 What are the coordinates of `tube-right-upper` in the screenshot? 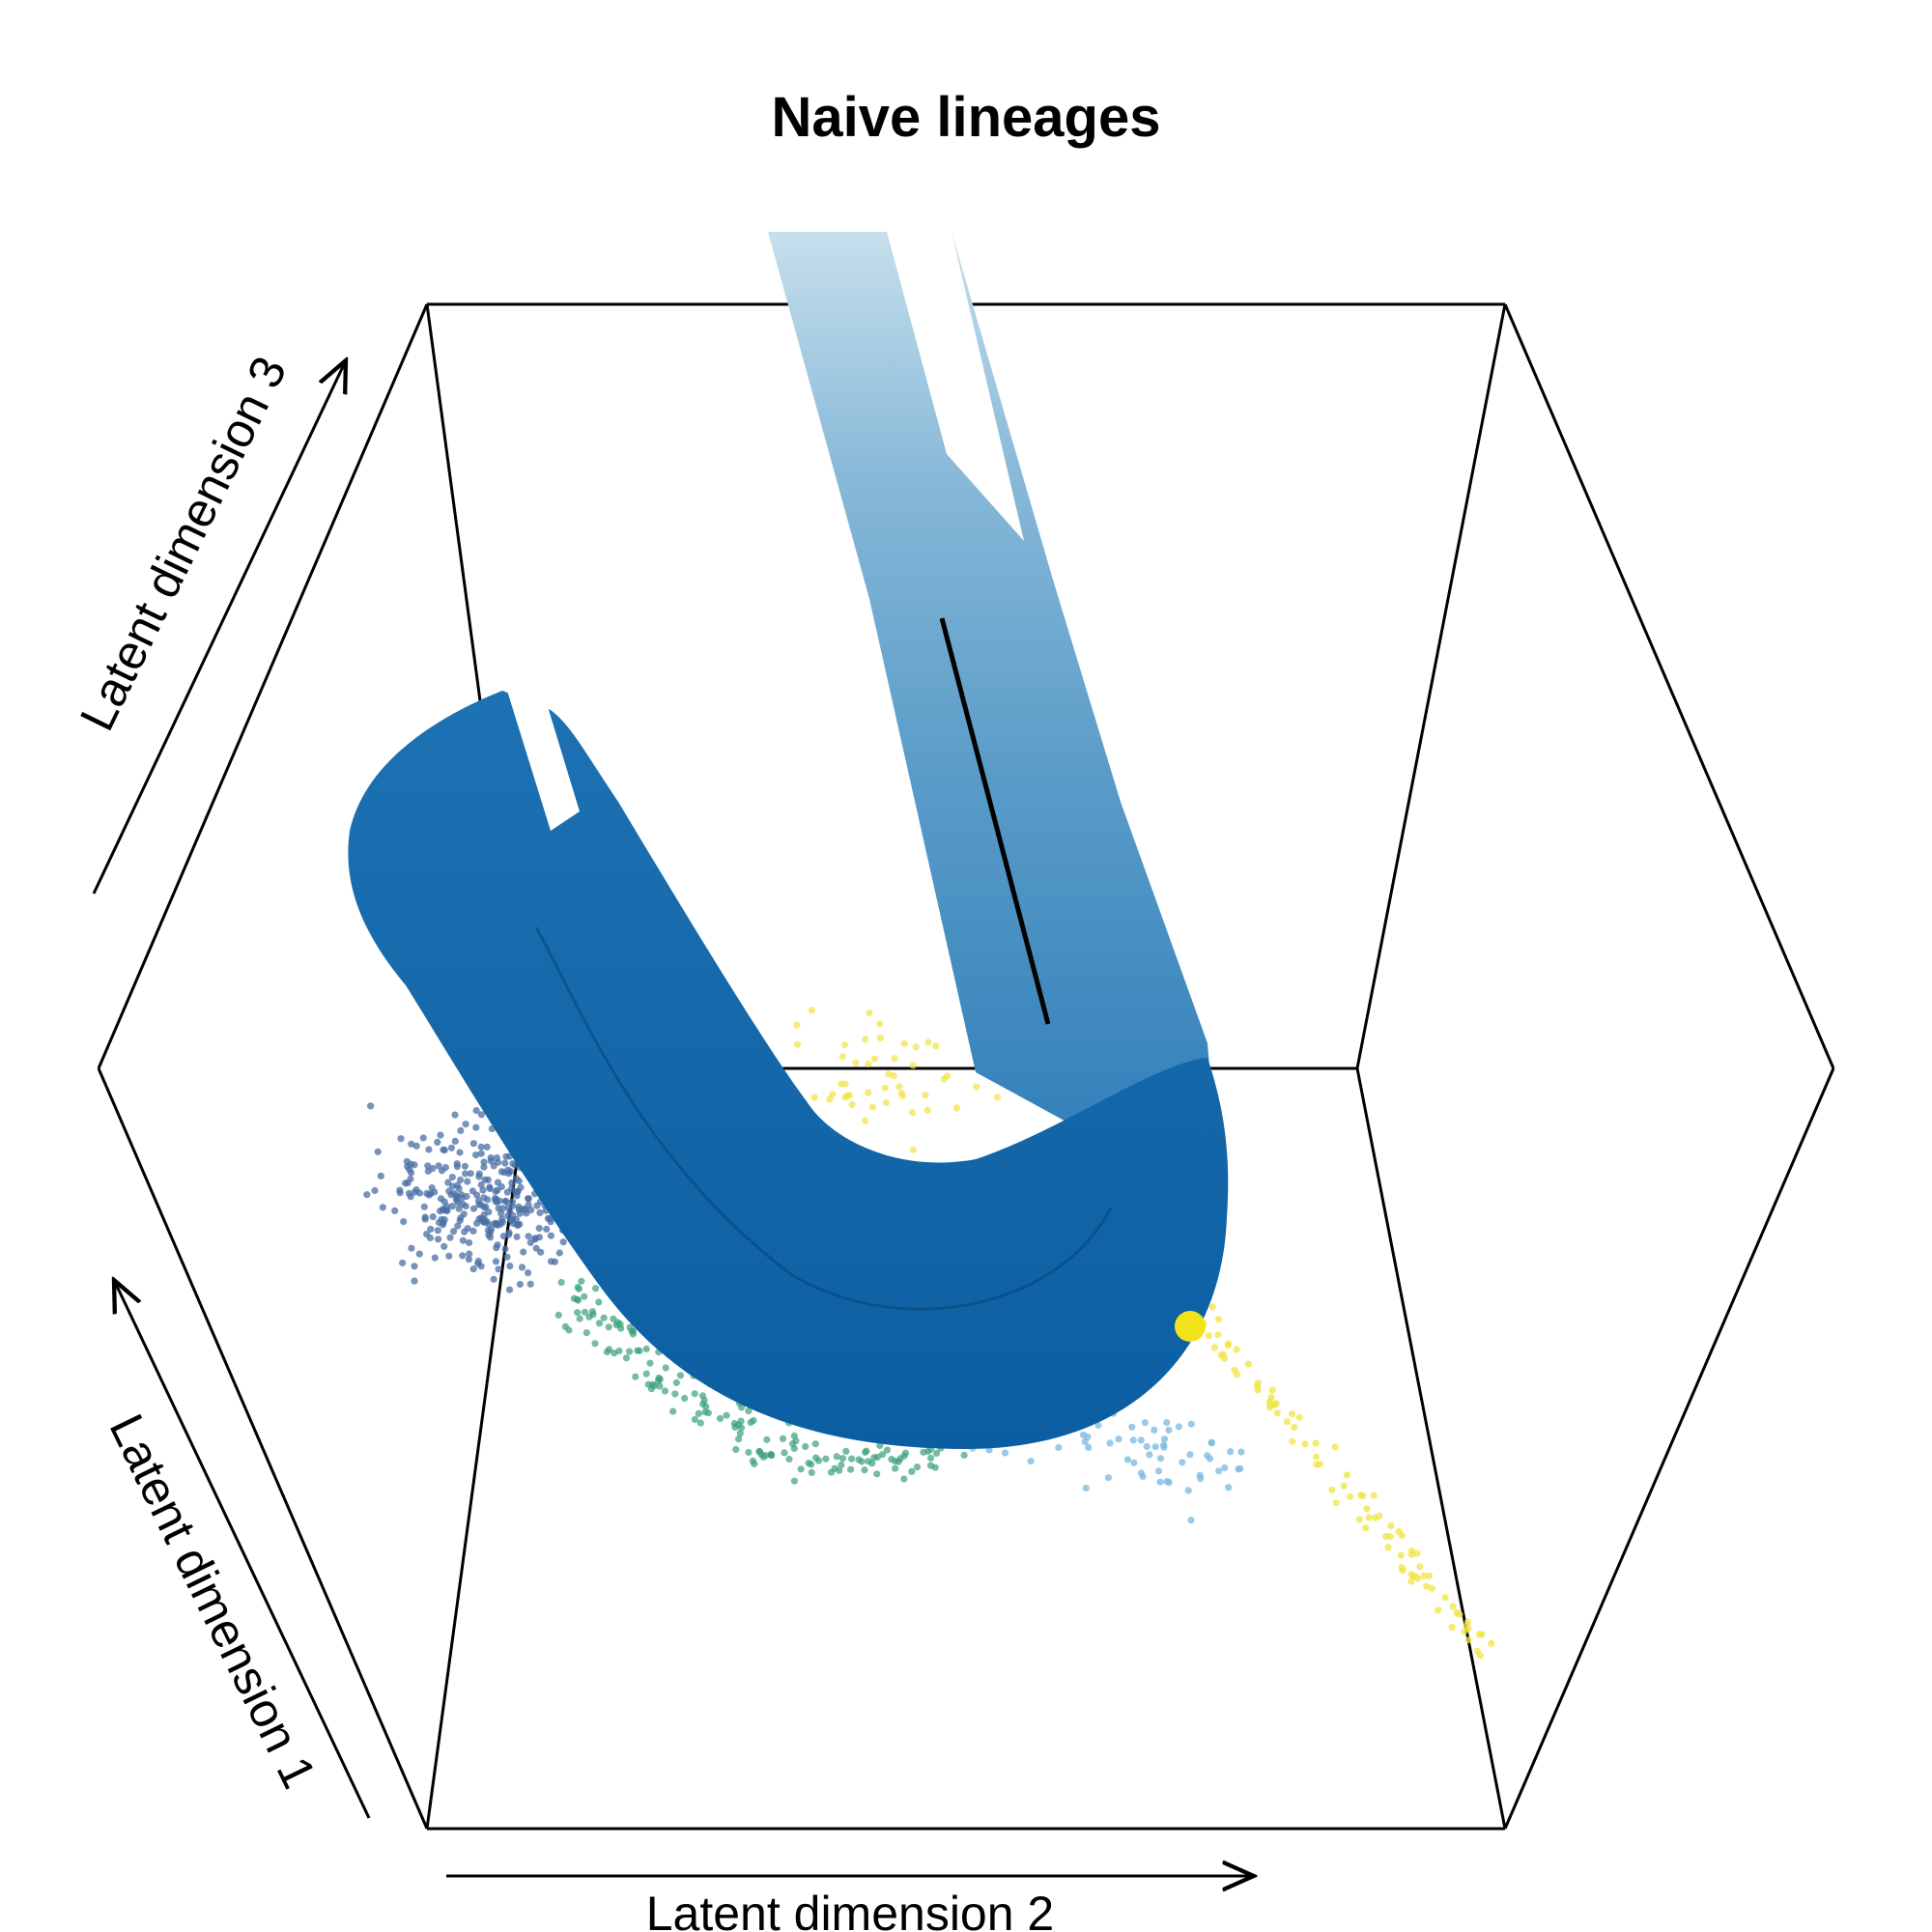 It's located at (995, 724).